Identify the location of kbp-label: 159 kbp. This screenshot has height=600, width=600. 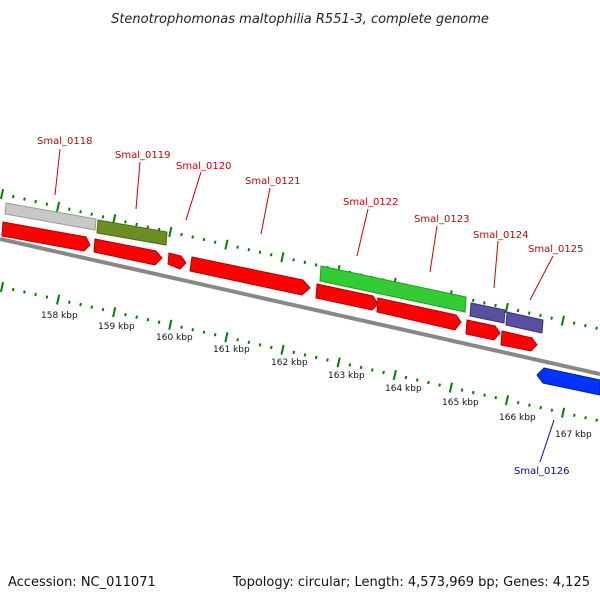
(116, 327).